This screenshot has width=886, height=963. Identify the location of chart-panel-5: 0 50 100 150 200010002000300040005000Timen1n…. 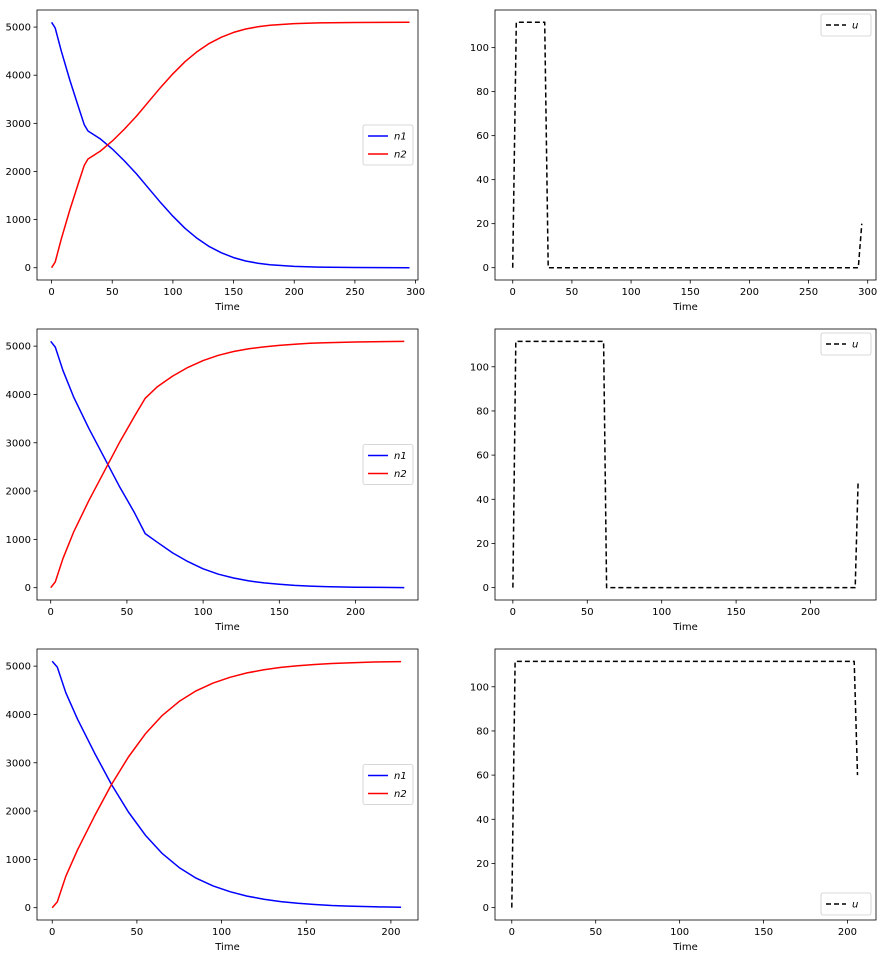
(212, 800).